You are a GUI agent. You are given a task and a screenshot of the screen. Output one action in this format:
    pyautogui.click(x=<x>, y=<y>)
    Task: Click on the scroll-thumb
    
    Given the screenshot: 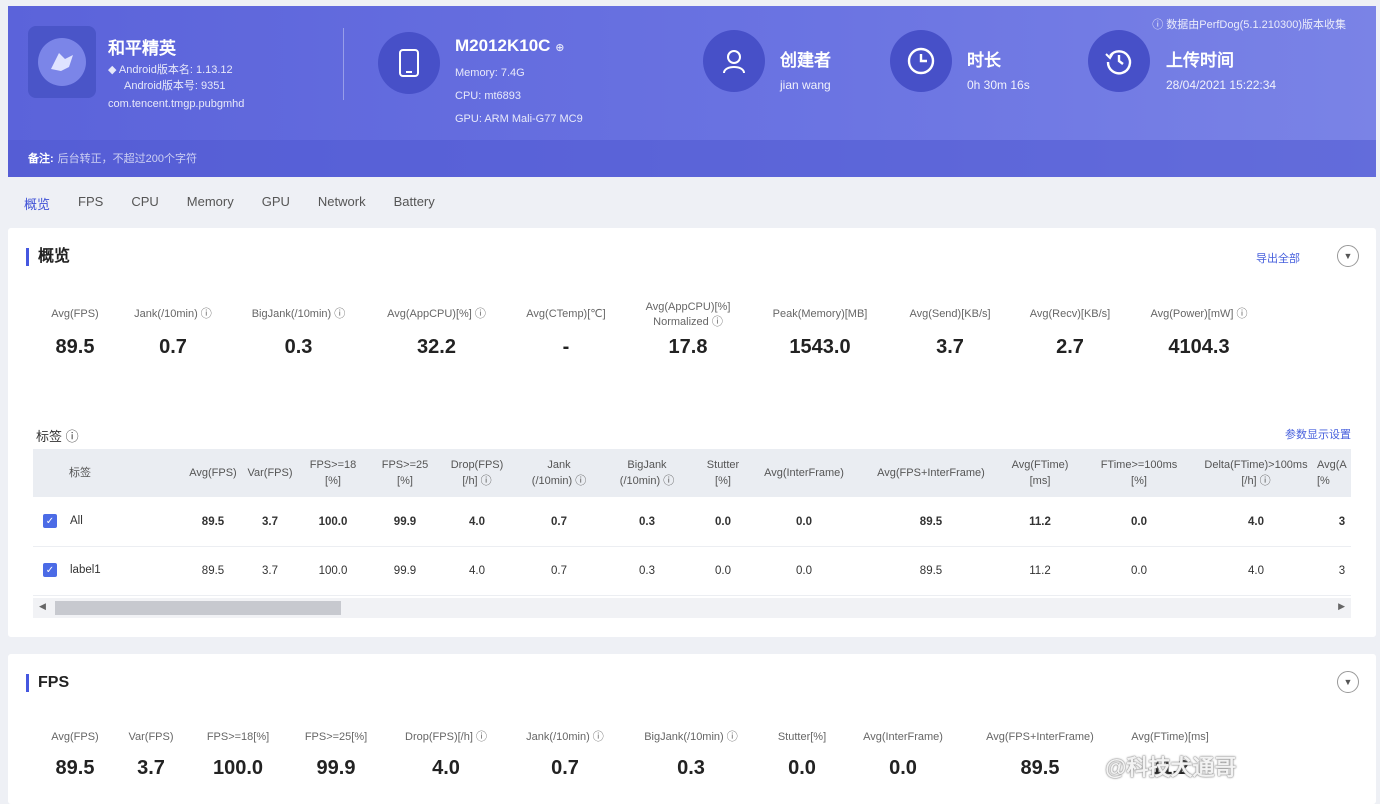 What is the action you would take?
    pyautogui.click(x=198, y=608)
    